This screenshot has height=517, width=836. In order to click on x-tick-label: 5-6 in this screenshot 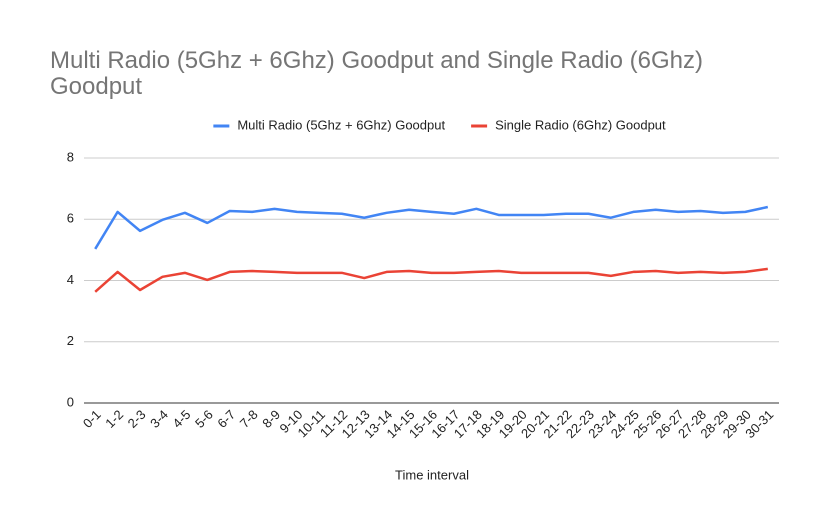, I will do `click(204, 419)`.